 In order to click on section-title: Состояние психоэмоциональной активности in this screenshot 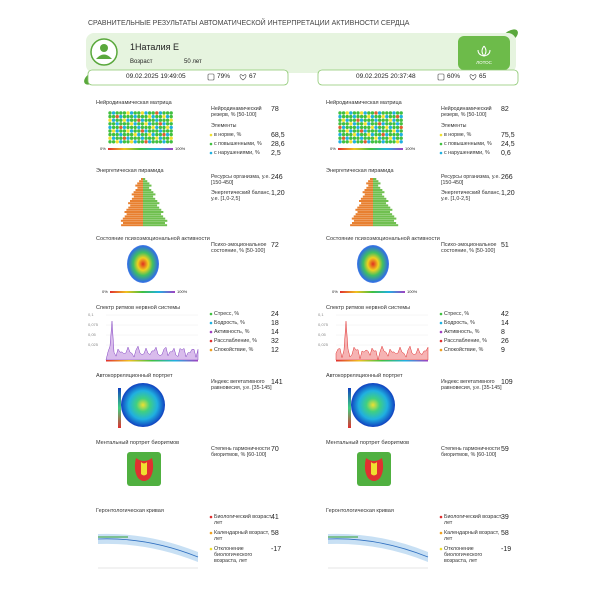, I will do `click(153, 239)`.